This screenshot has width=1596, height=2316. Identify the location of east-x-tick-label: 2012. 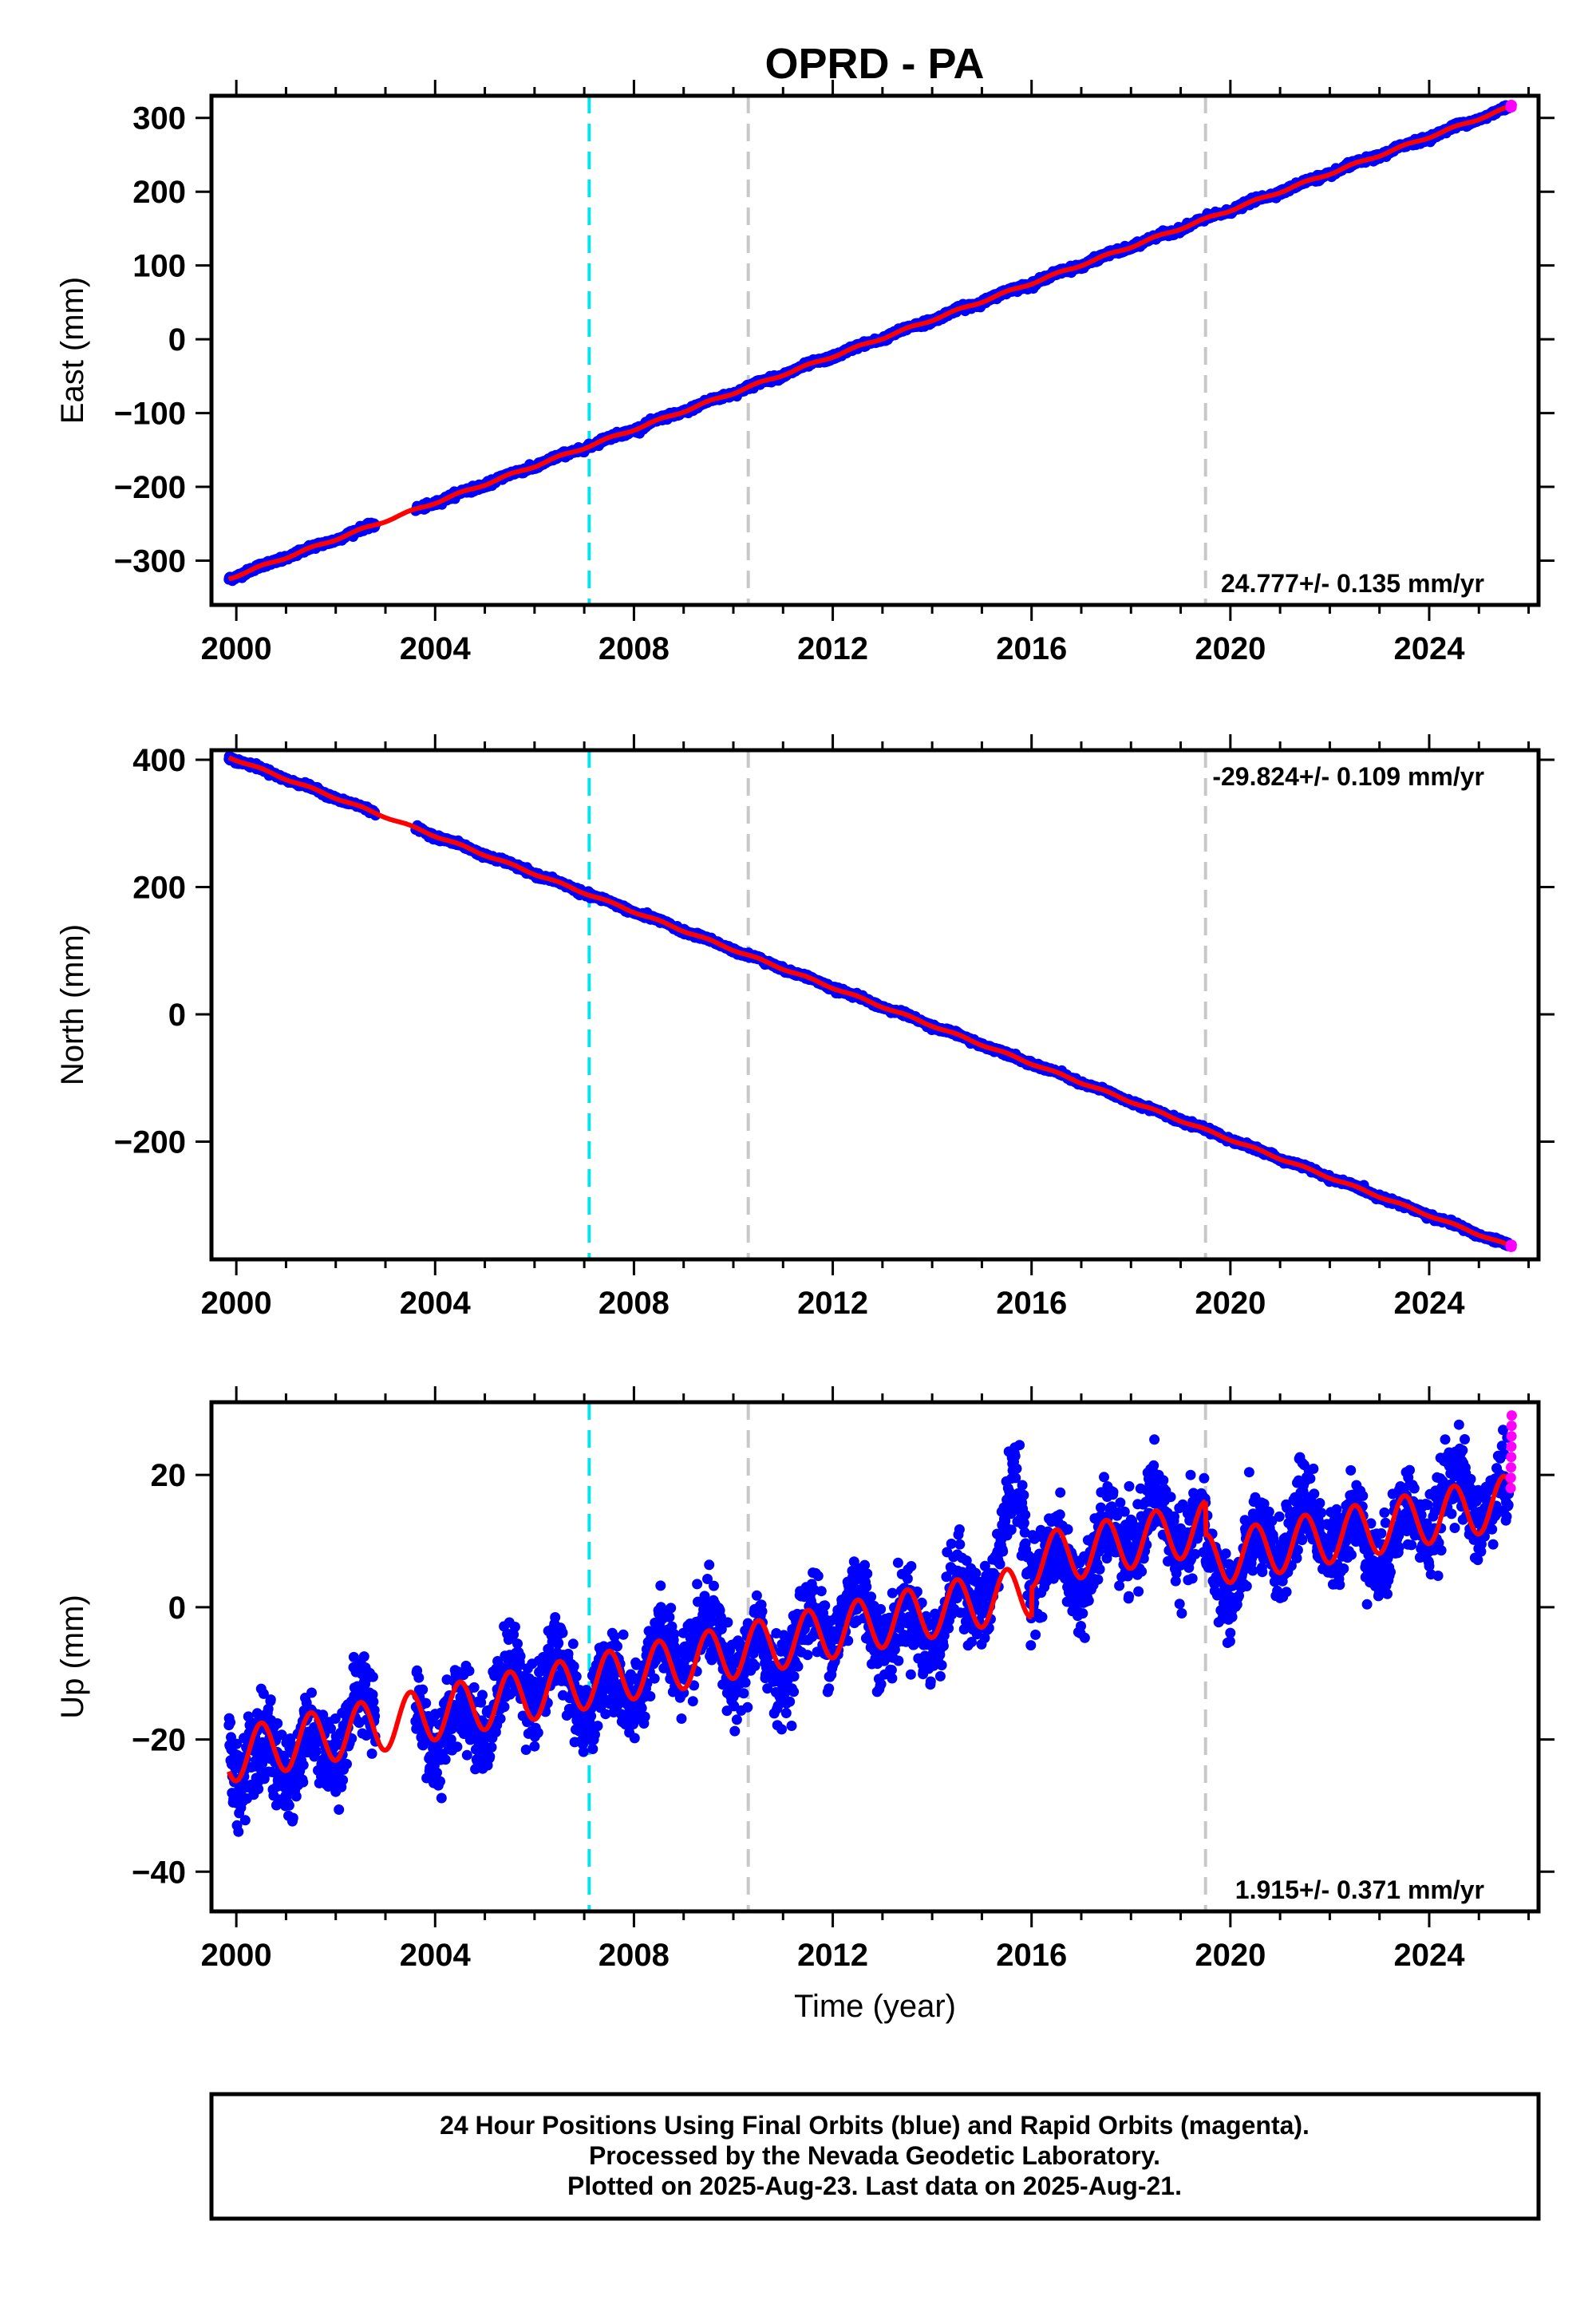
(833, 648).